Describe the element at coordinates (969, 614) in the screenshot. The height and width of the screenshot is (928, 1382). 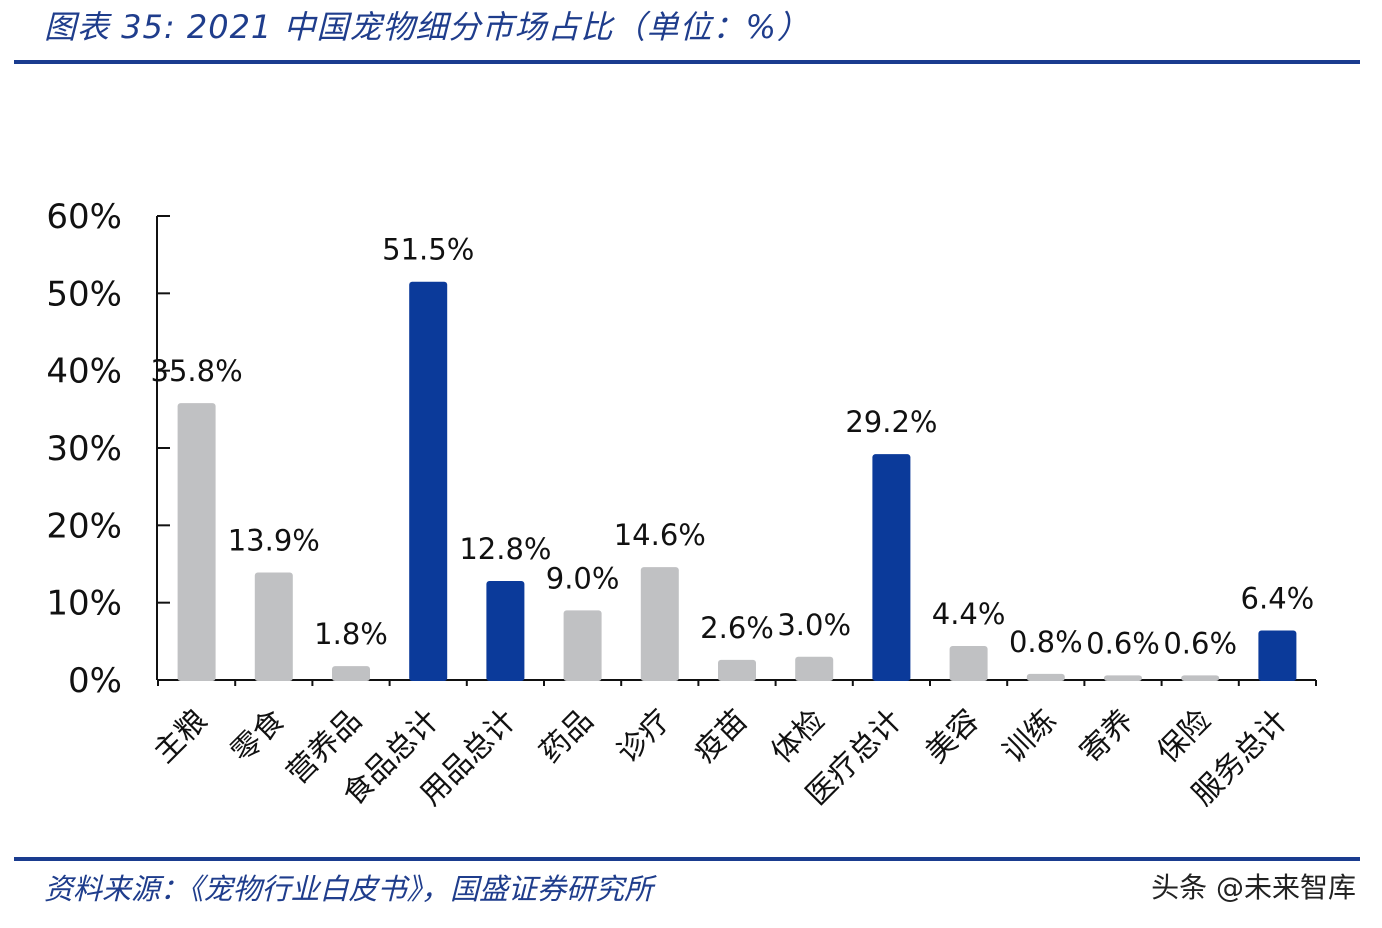
I see `data-label: 4.4%` at that location.